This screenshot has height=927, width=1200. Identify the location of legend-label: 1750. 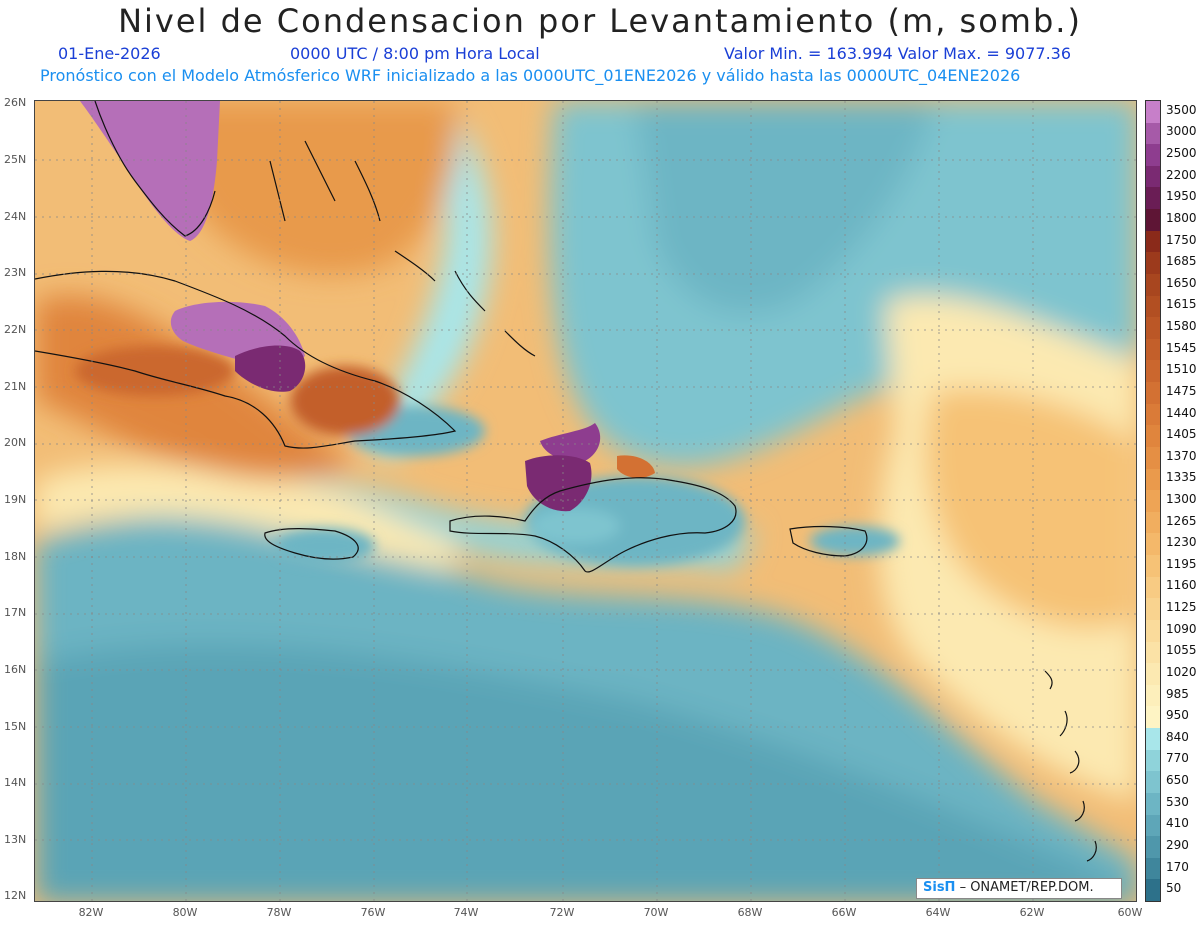
(1181, 239).